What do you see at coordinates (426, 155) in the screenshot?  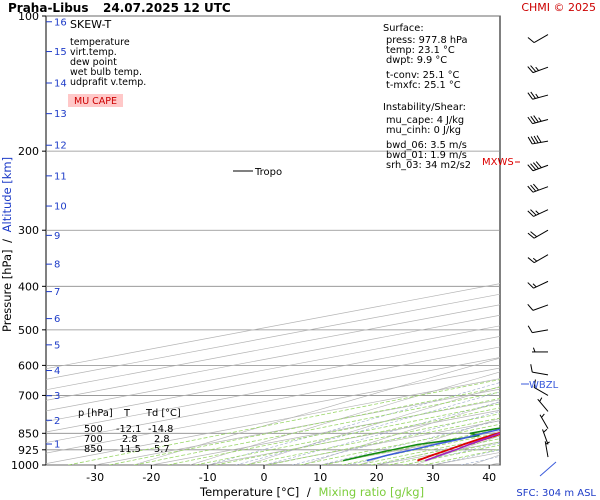 I see `instability-bwd-01: bwd_01: 1.9 m/s` at bounding box center [426, 155].